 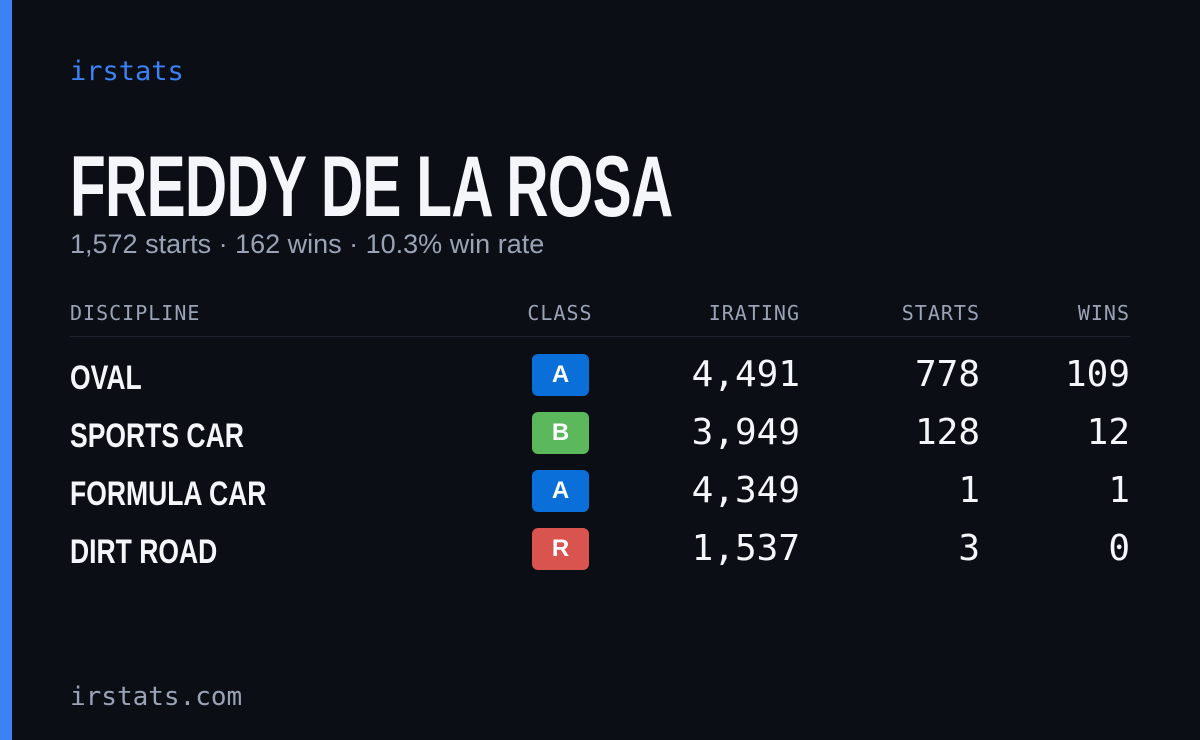 I want to click on footer: irstats.com, so click(x=156, y=697).